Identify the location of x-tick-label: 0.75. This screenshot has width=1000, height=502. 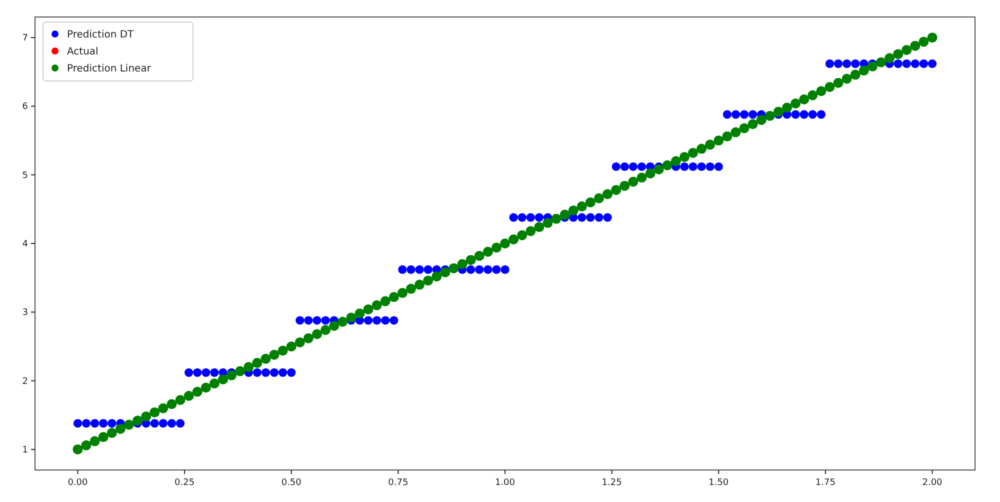
(398, 483).